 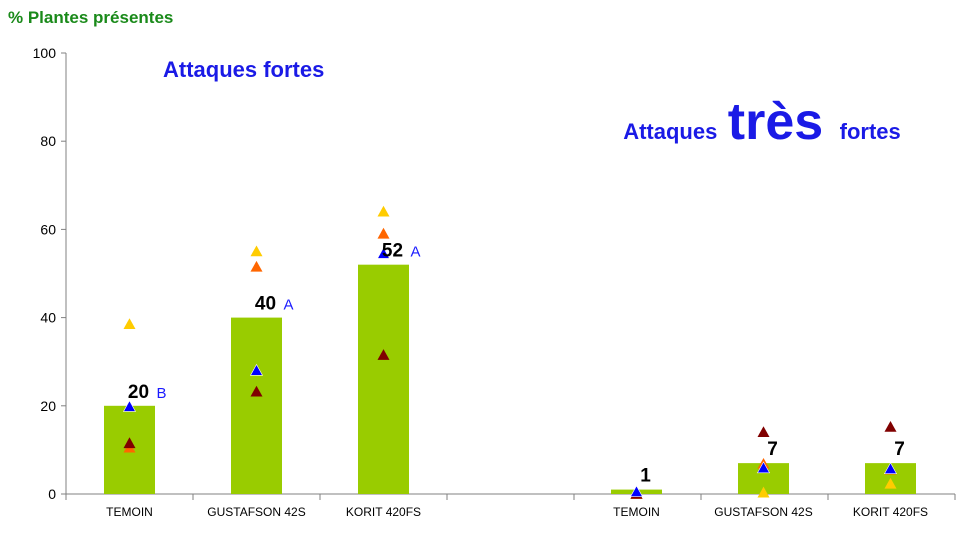 I want to click on title-part-post: fortes, so click(x=870, y=131).